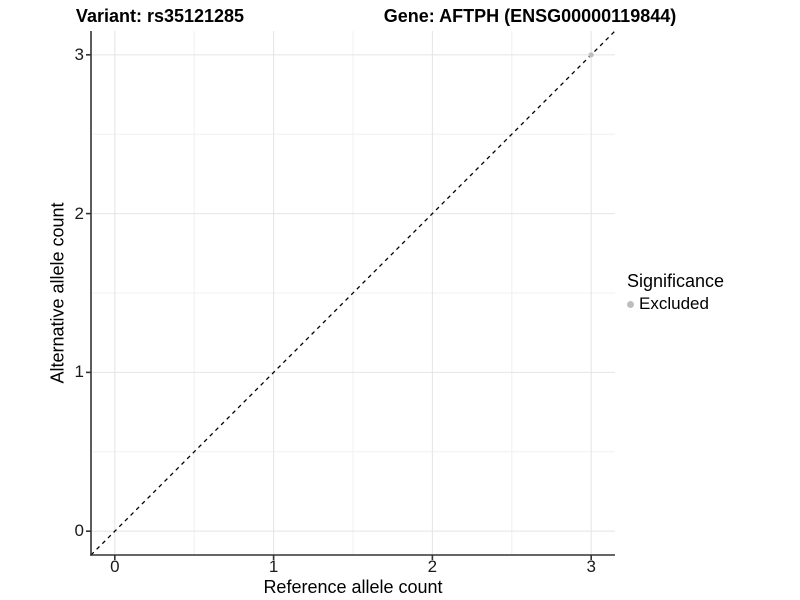 The width and height of the screenshot is (800, 600). Describe the element at coordinates (353, 587) in the screenshot. I see `x-axis-title: Reference allele count` at that location.